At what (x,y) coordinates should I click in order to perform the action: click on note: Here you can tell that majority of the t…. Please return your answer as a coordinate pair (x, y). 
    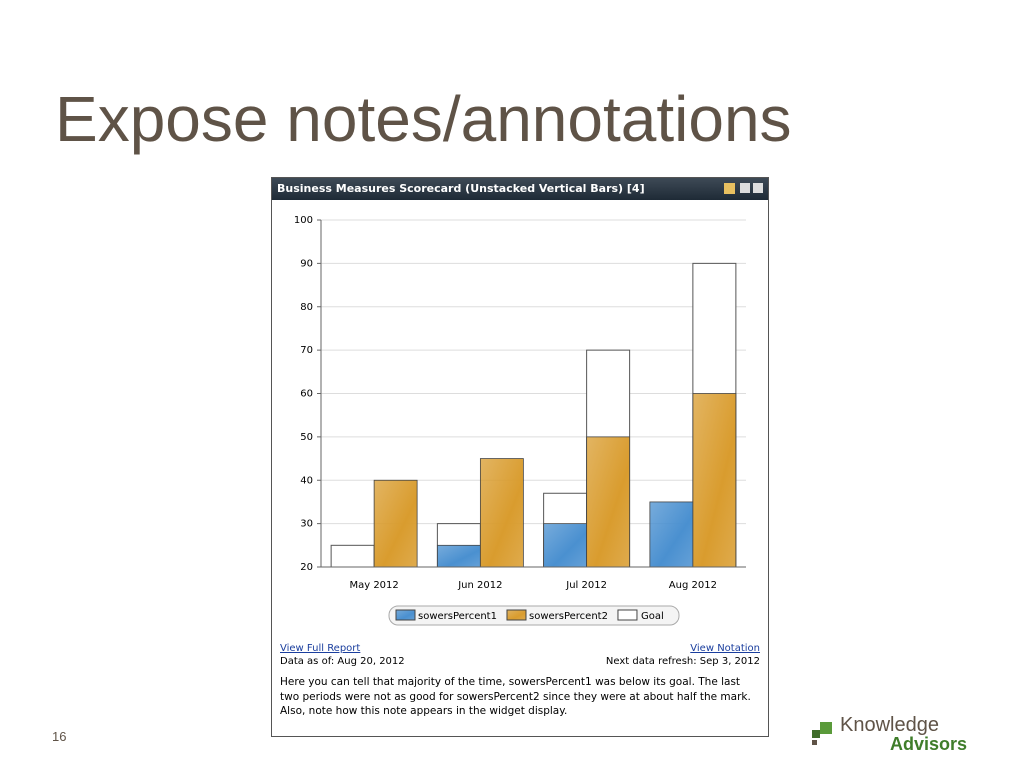
    Looking at the image, I should click on (515, 696).